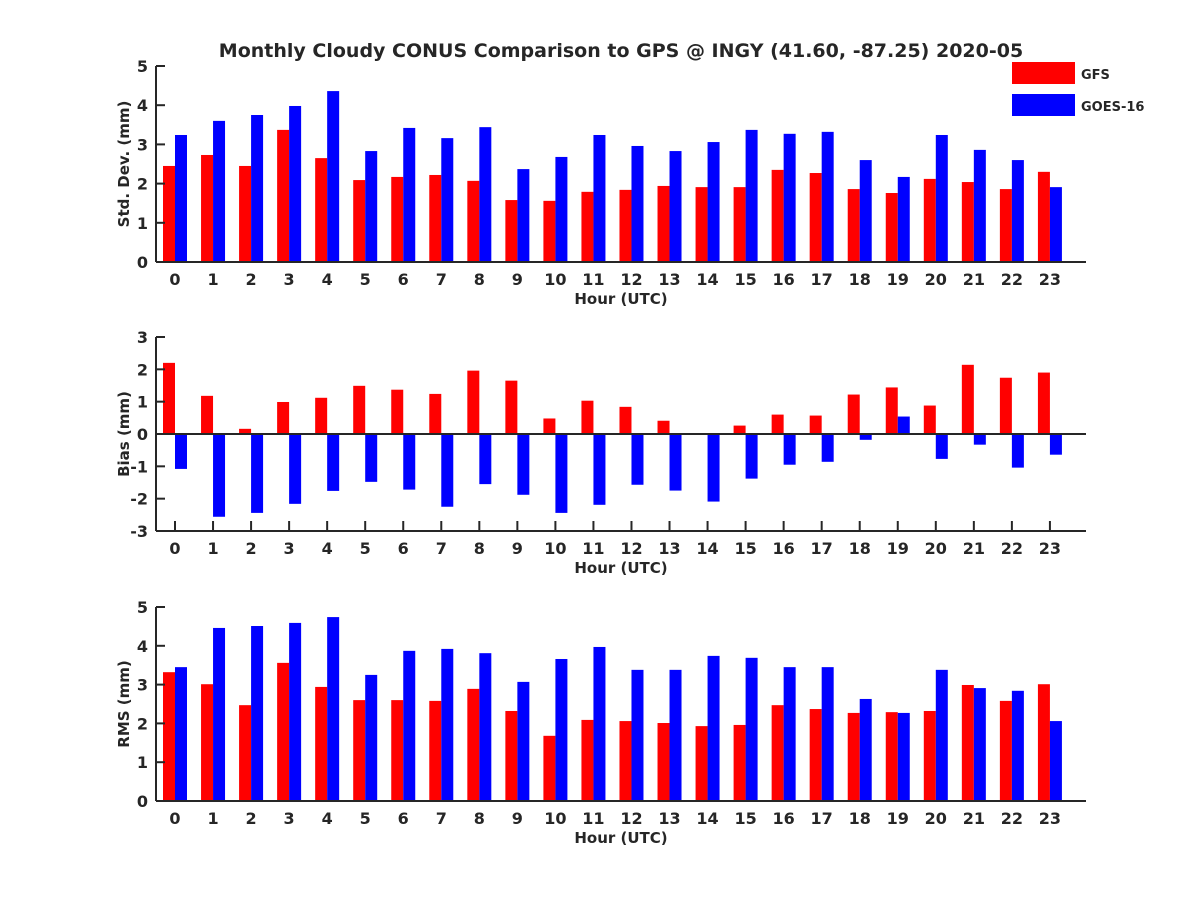 Image resolution: width=1200 pixels, height=900 pixels. What do you see at coordinates (142, 762) in the screenshot?
I see `rms-y-tick-label: 1` at bounding box center [142, 762].